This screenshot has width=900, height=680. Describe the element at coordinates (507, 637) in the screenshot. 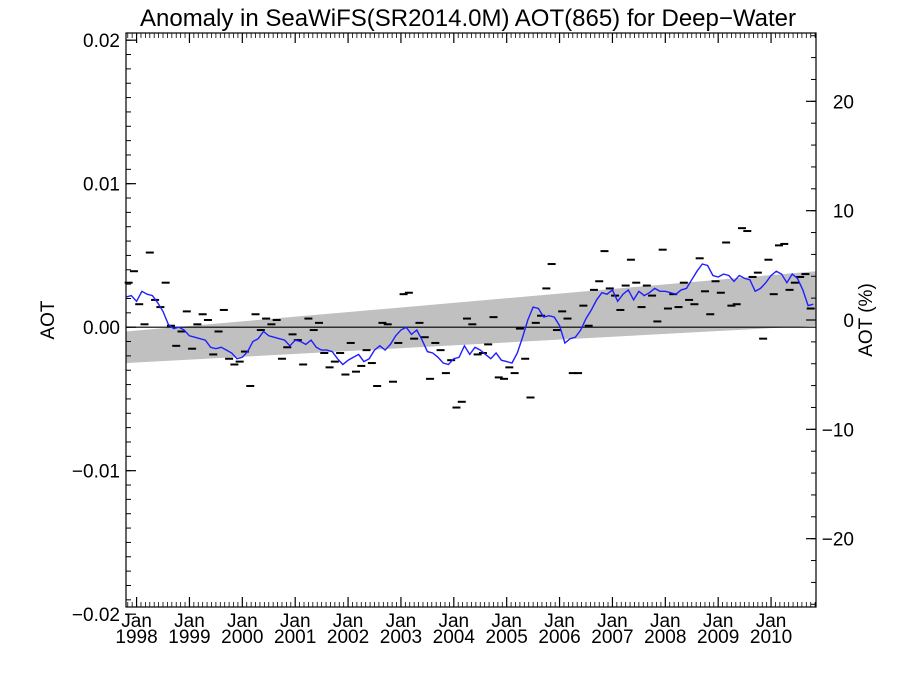

I see `x-tick-year-label: 2005` at that location.